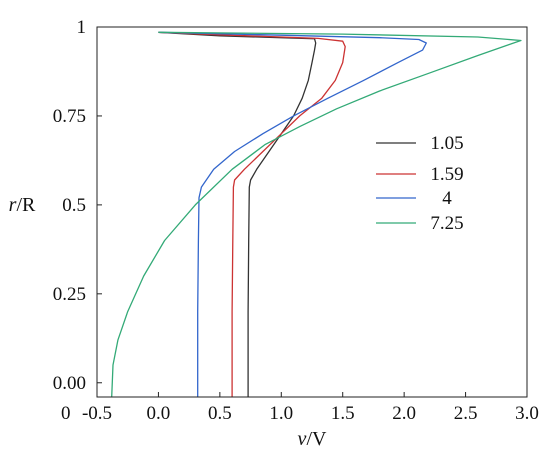 This screenshot has height=461, width=550. I want to click on y-tick-label: 0.25, so click(69, 294).